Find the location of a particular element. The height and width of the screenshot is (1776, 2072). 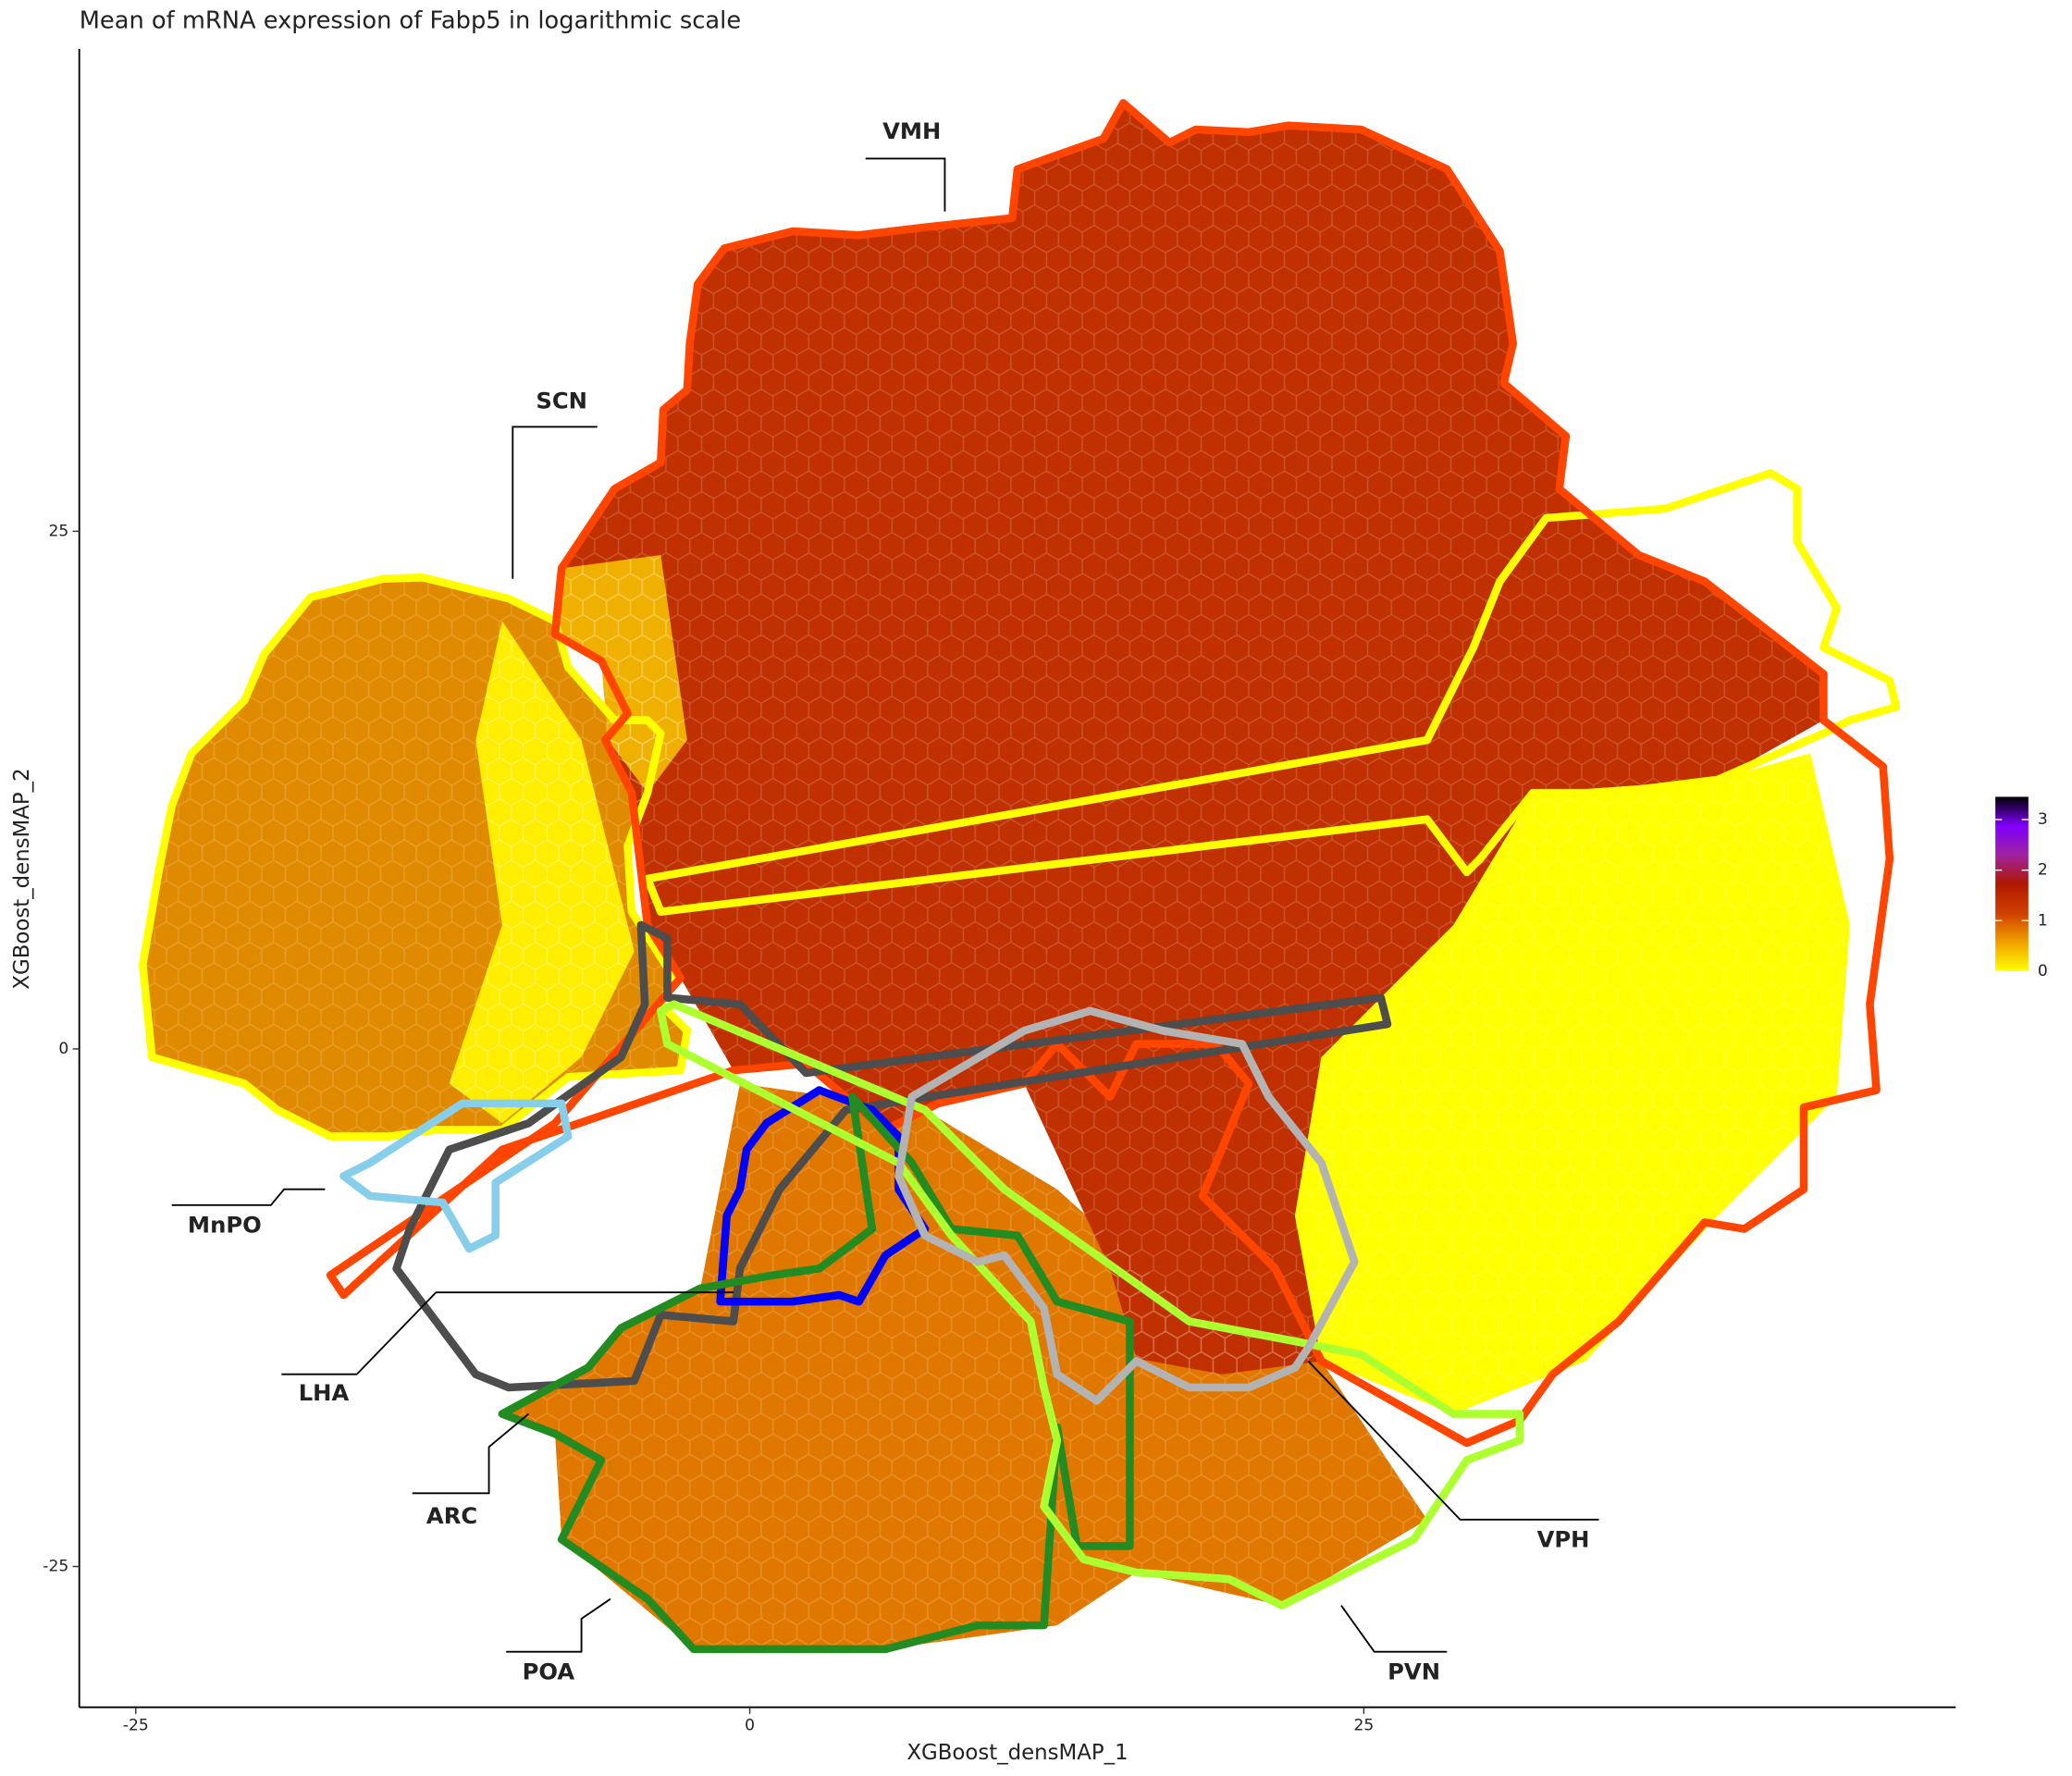

x-tick-label: 0 is located at coordinates (750, 1726).